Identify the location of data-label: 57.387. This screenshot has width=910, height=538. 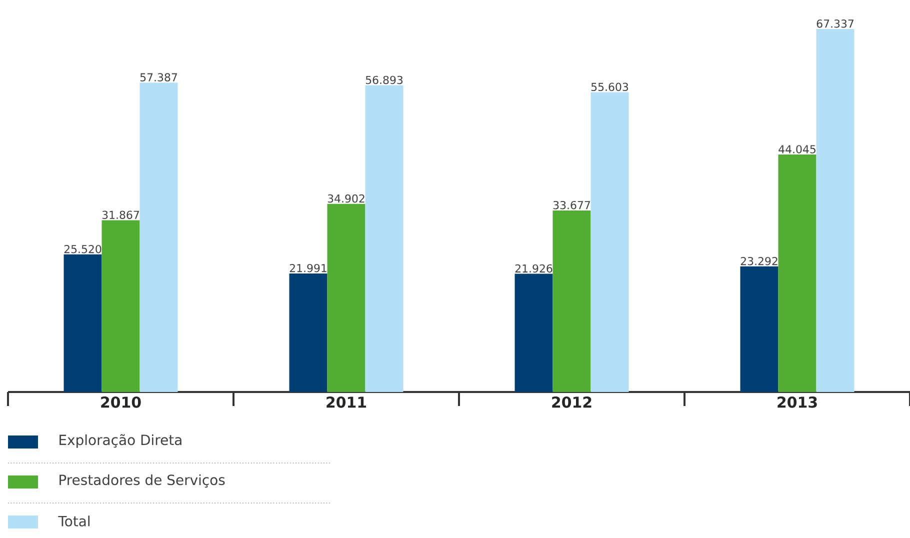
(158, 77).